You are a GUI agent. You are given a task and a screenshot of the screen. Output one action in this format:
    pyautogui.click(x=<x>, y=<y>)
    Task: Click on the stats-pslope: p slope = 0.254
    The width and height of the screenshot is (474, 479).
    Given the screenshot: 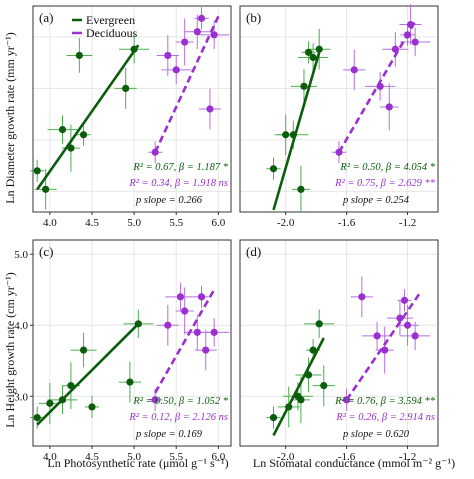 What is the action you would take?
    pyautogui.click(x=376, y=200)
    